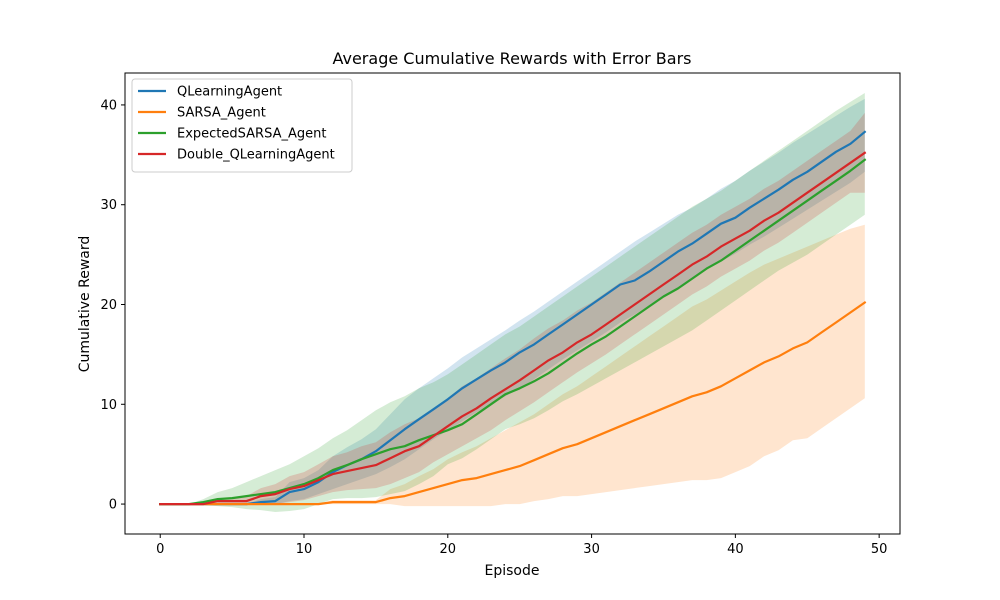 The image size is (1000, 600). I want to click on x-tick-label: 30, so click(591, 549).